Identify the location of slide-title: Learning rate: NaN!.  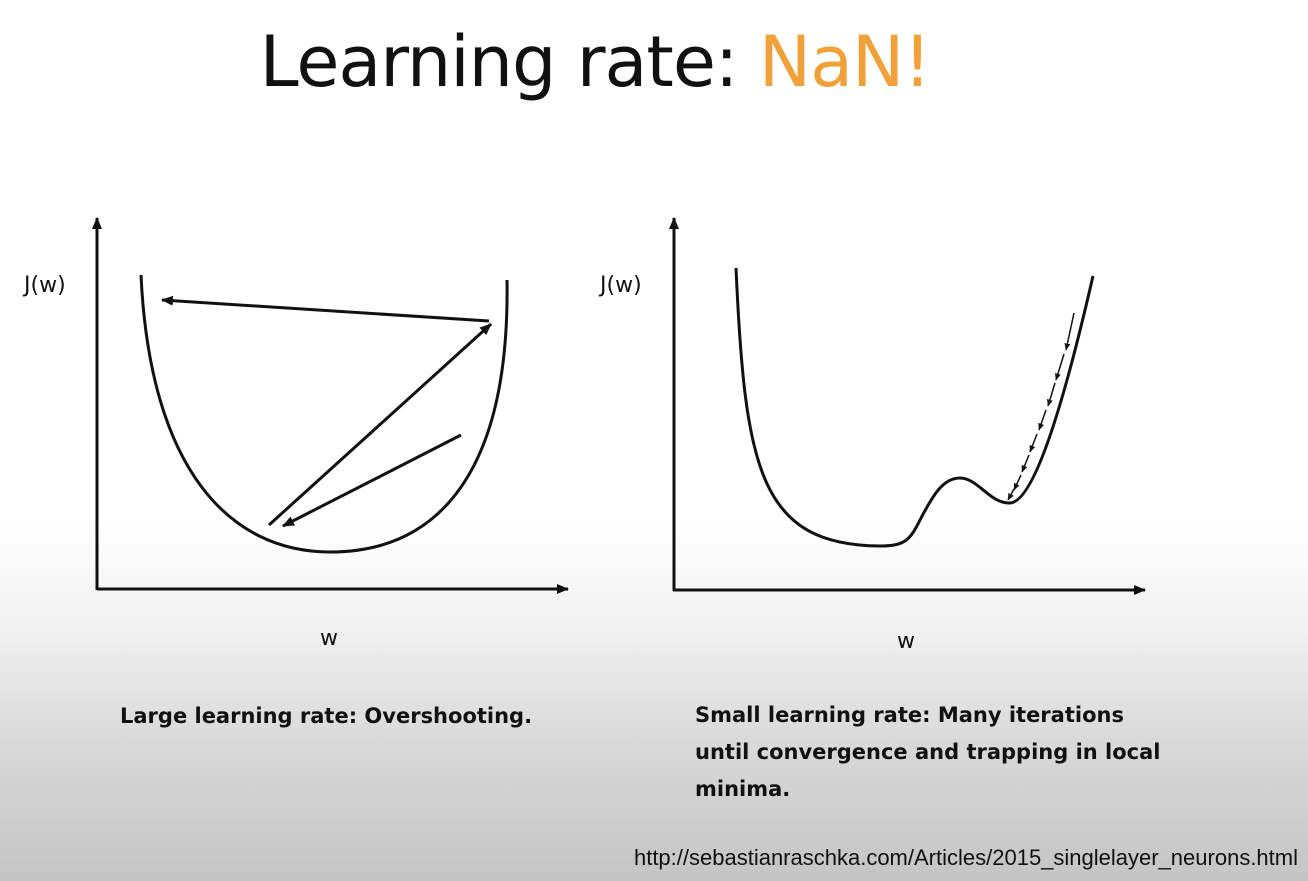
(595, 62).